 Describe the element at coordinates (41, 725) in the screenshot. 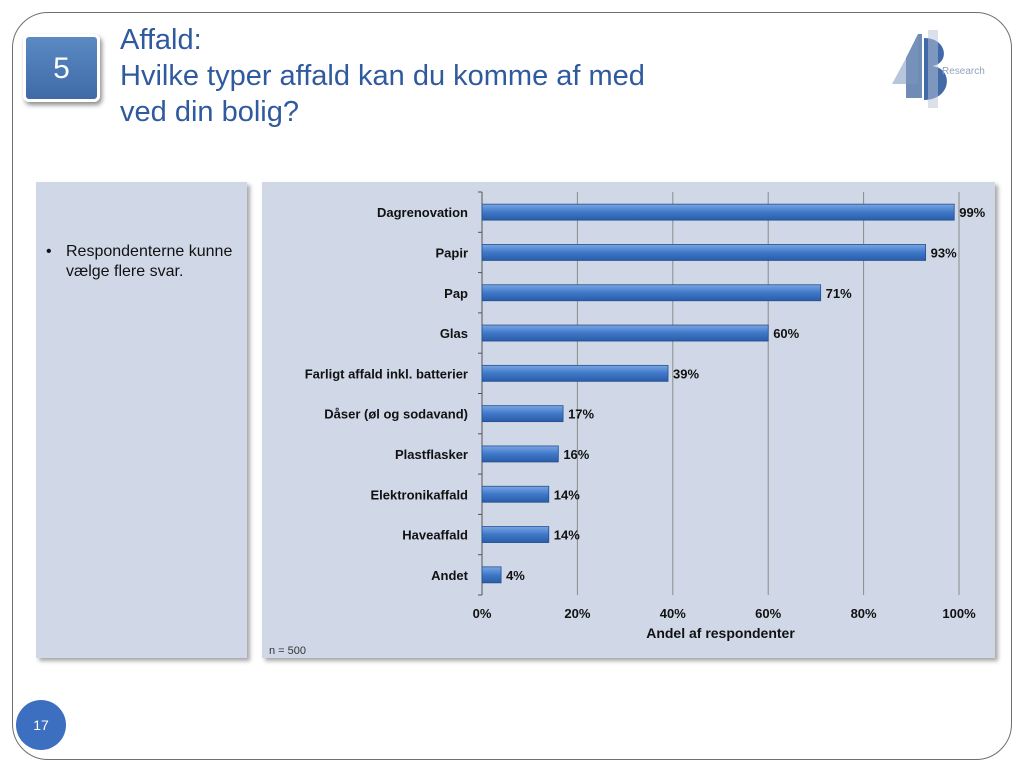

I see `page-number-badge: 17` at that location.